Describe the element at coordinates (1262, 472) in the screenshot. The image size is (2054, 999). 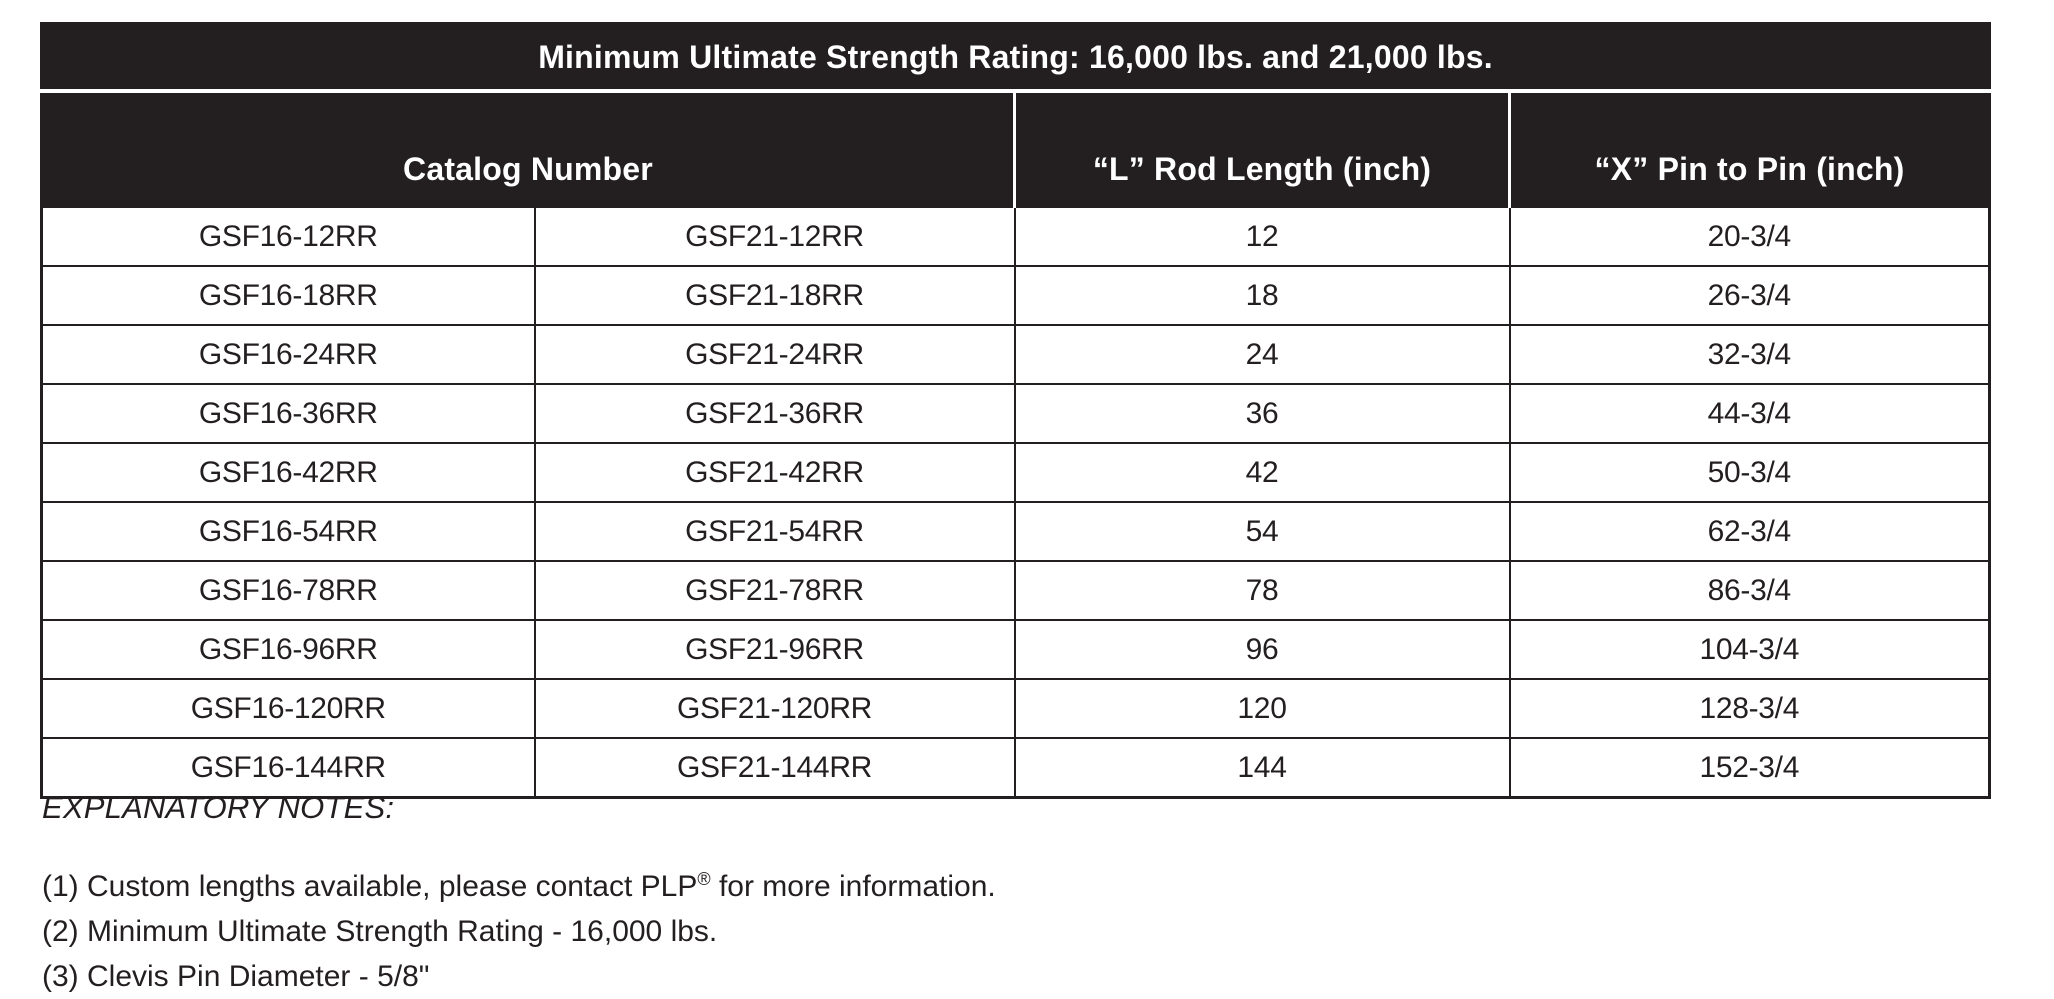
I see `rod-length-value: 42` at that location.